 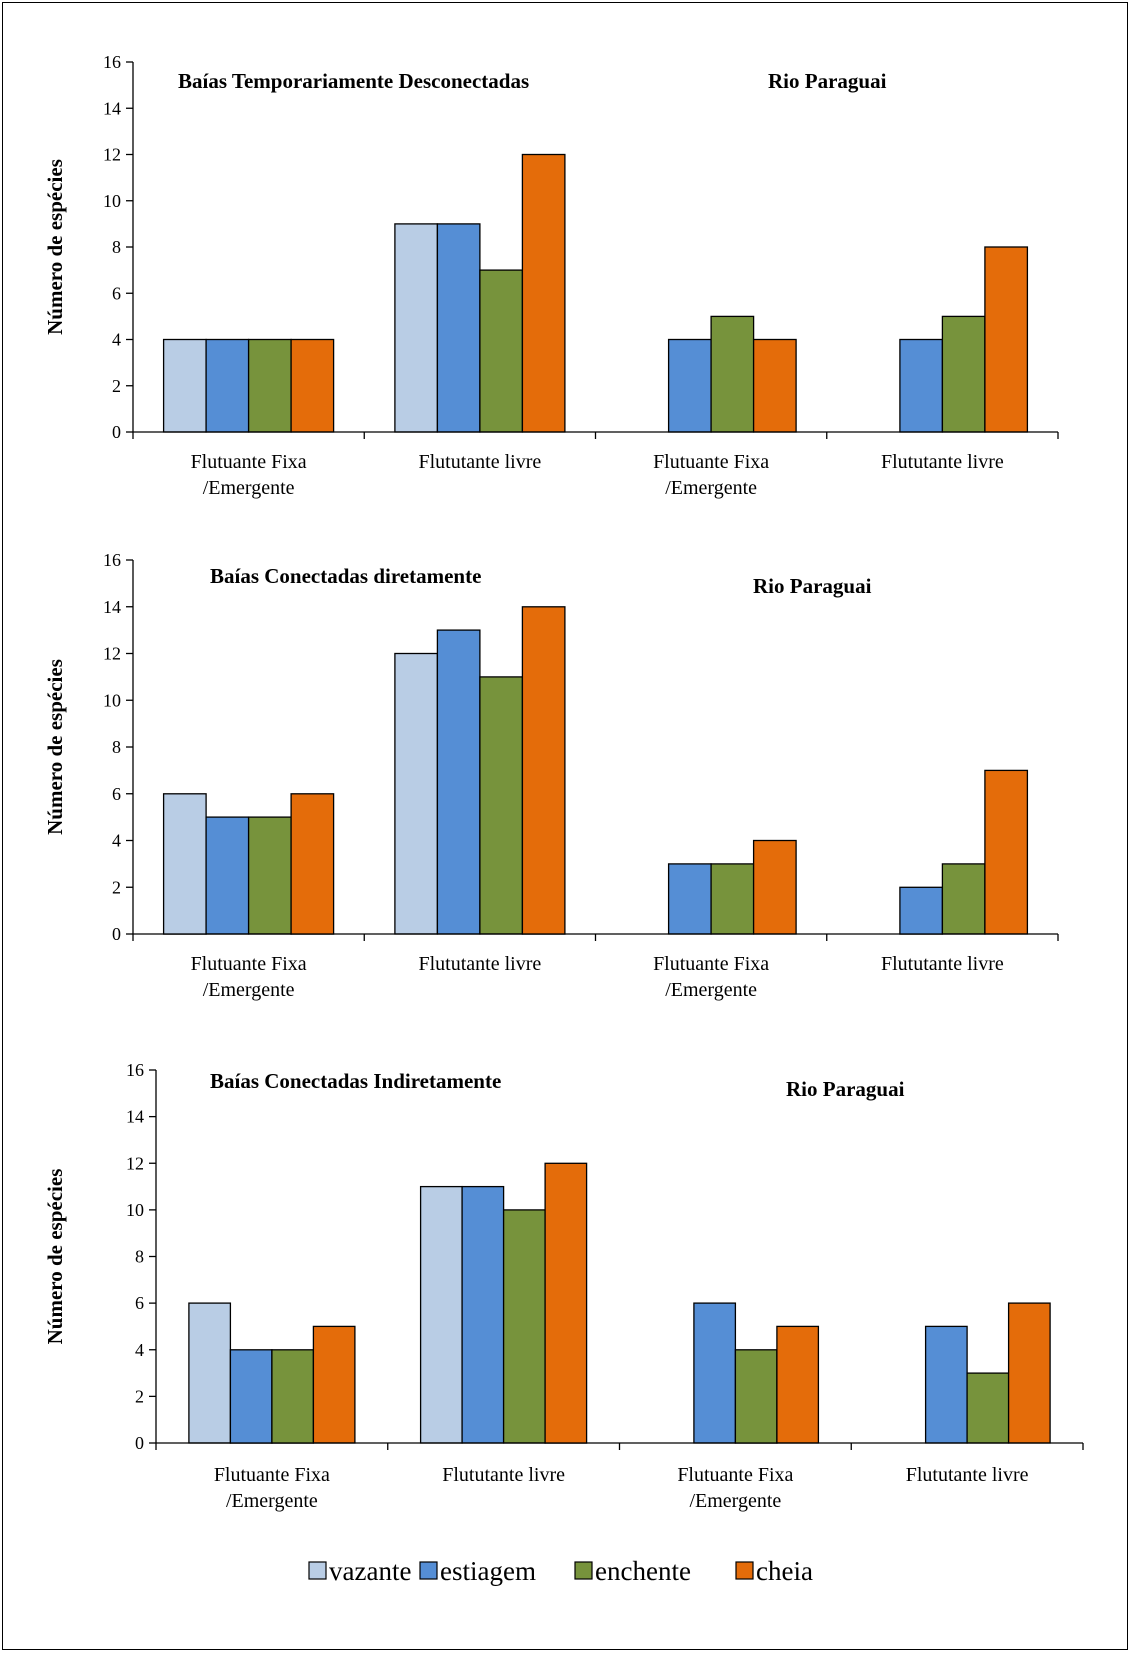 What do you see at coordinates (744, 1570) in the screenshot?
I see `legend-swatch-cheia` at bounding box center [744, 1570].